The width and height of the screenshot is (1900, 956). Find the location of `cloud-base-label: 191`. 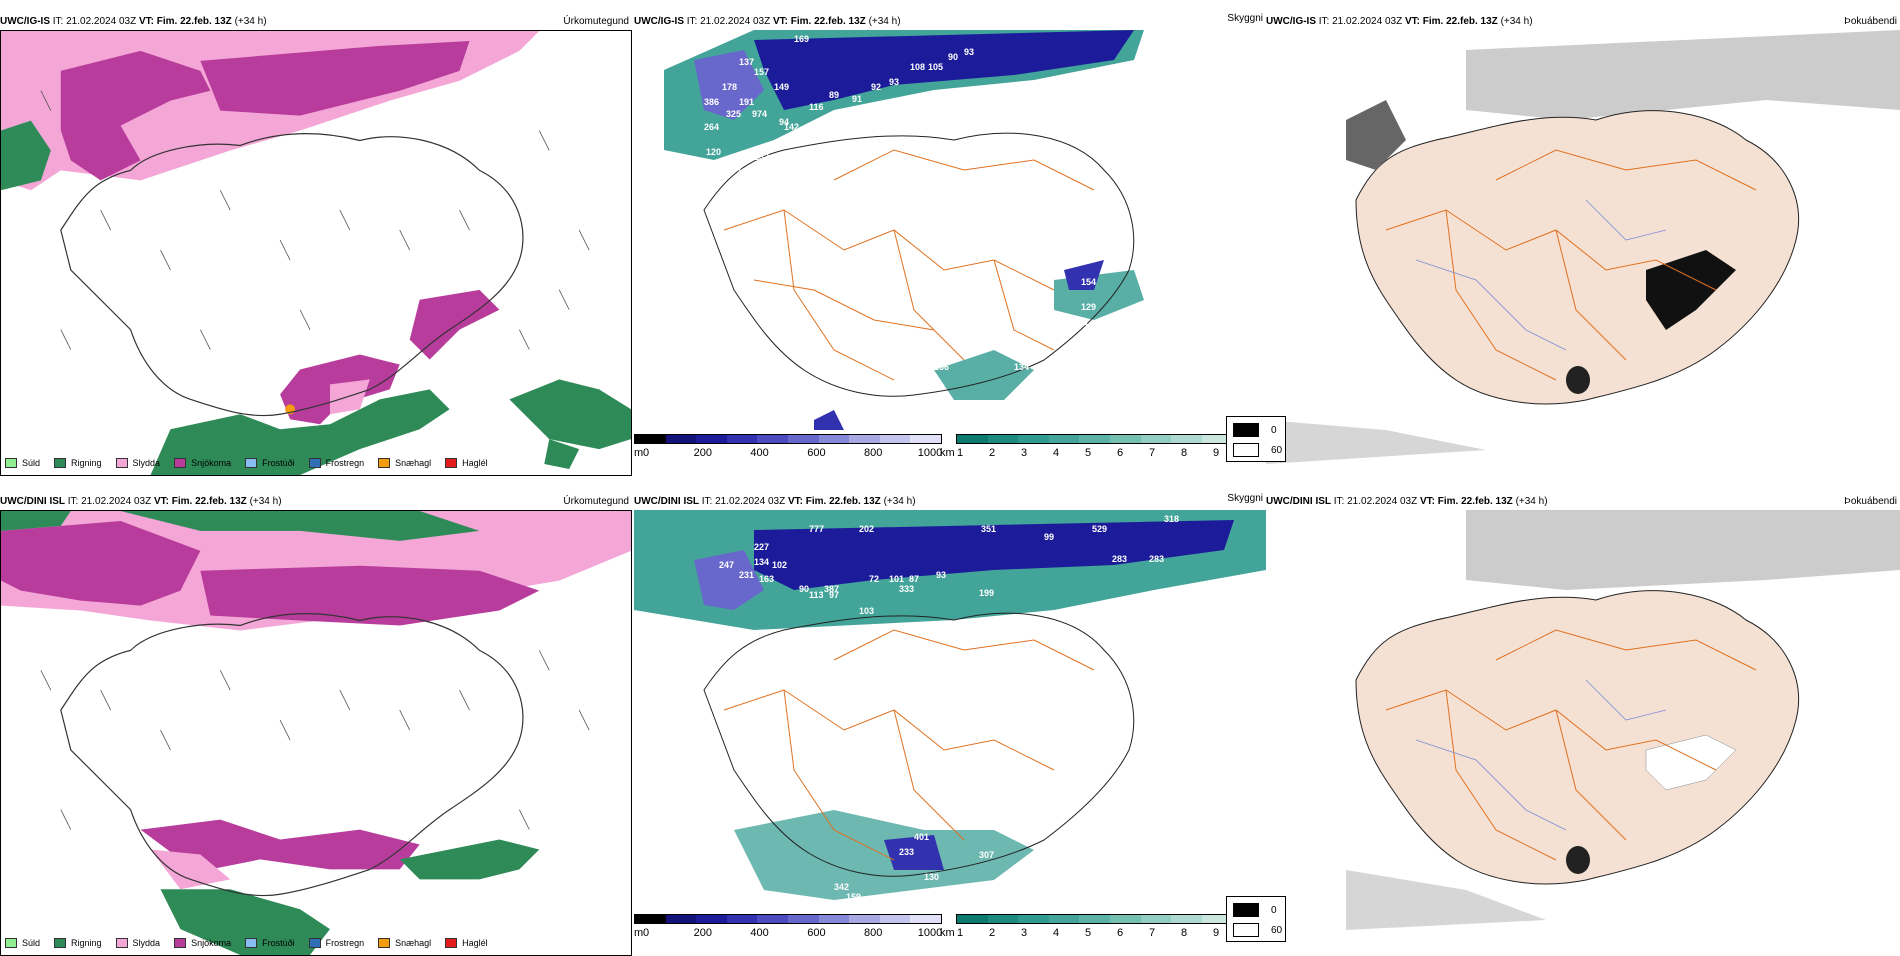

cloud-base-label: 191 is located at coordinates (746, 102).